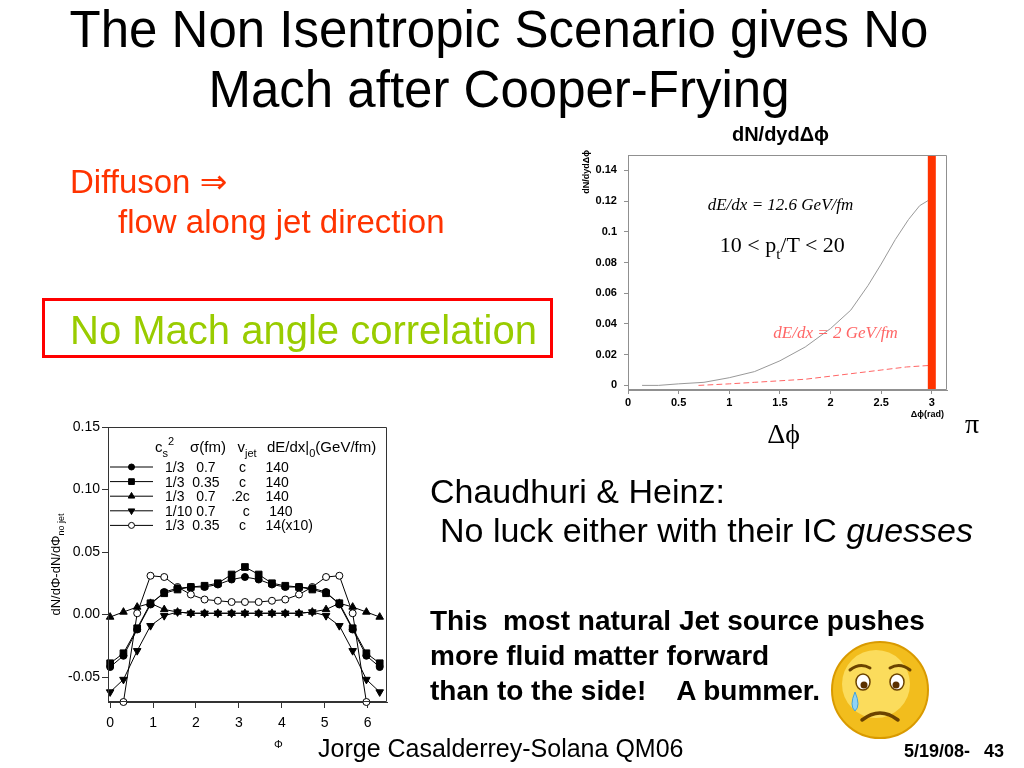  I want to click on text: π, so click(972, 423).